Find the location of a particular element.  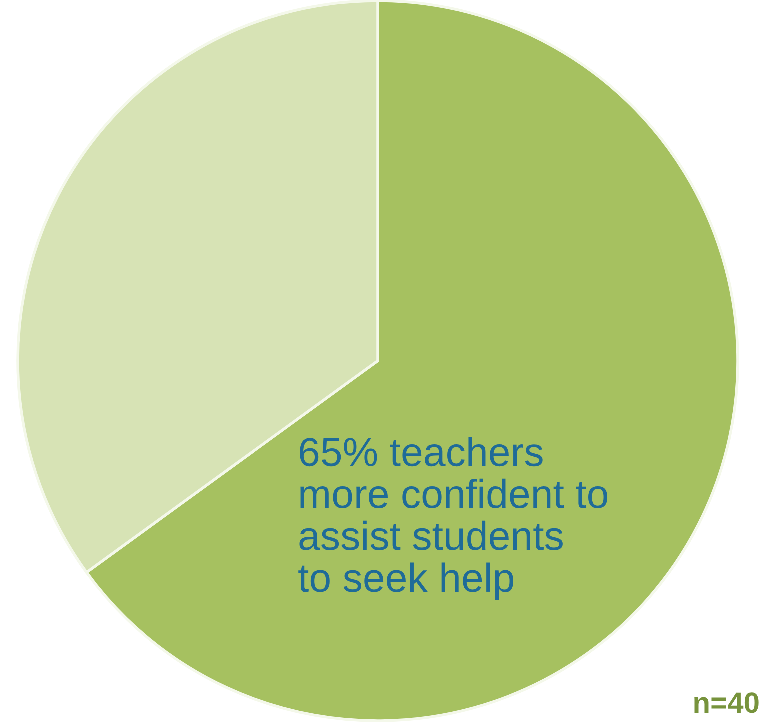

data-label: 65% teachers more confident to assist students to seek help is located at coordinates (453, 518).